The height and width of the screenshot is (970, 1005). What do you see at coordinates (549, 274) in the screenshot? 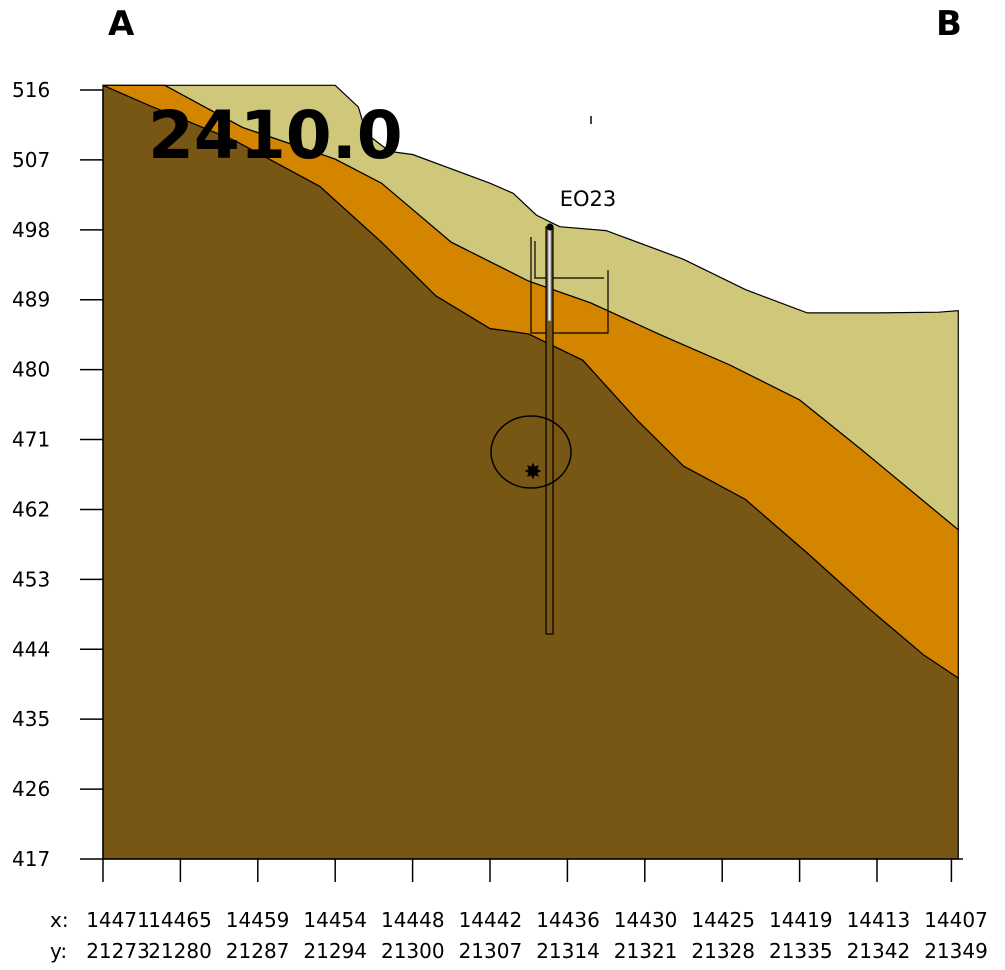
I see `borehole-liner` at bounding box center [549, 274].